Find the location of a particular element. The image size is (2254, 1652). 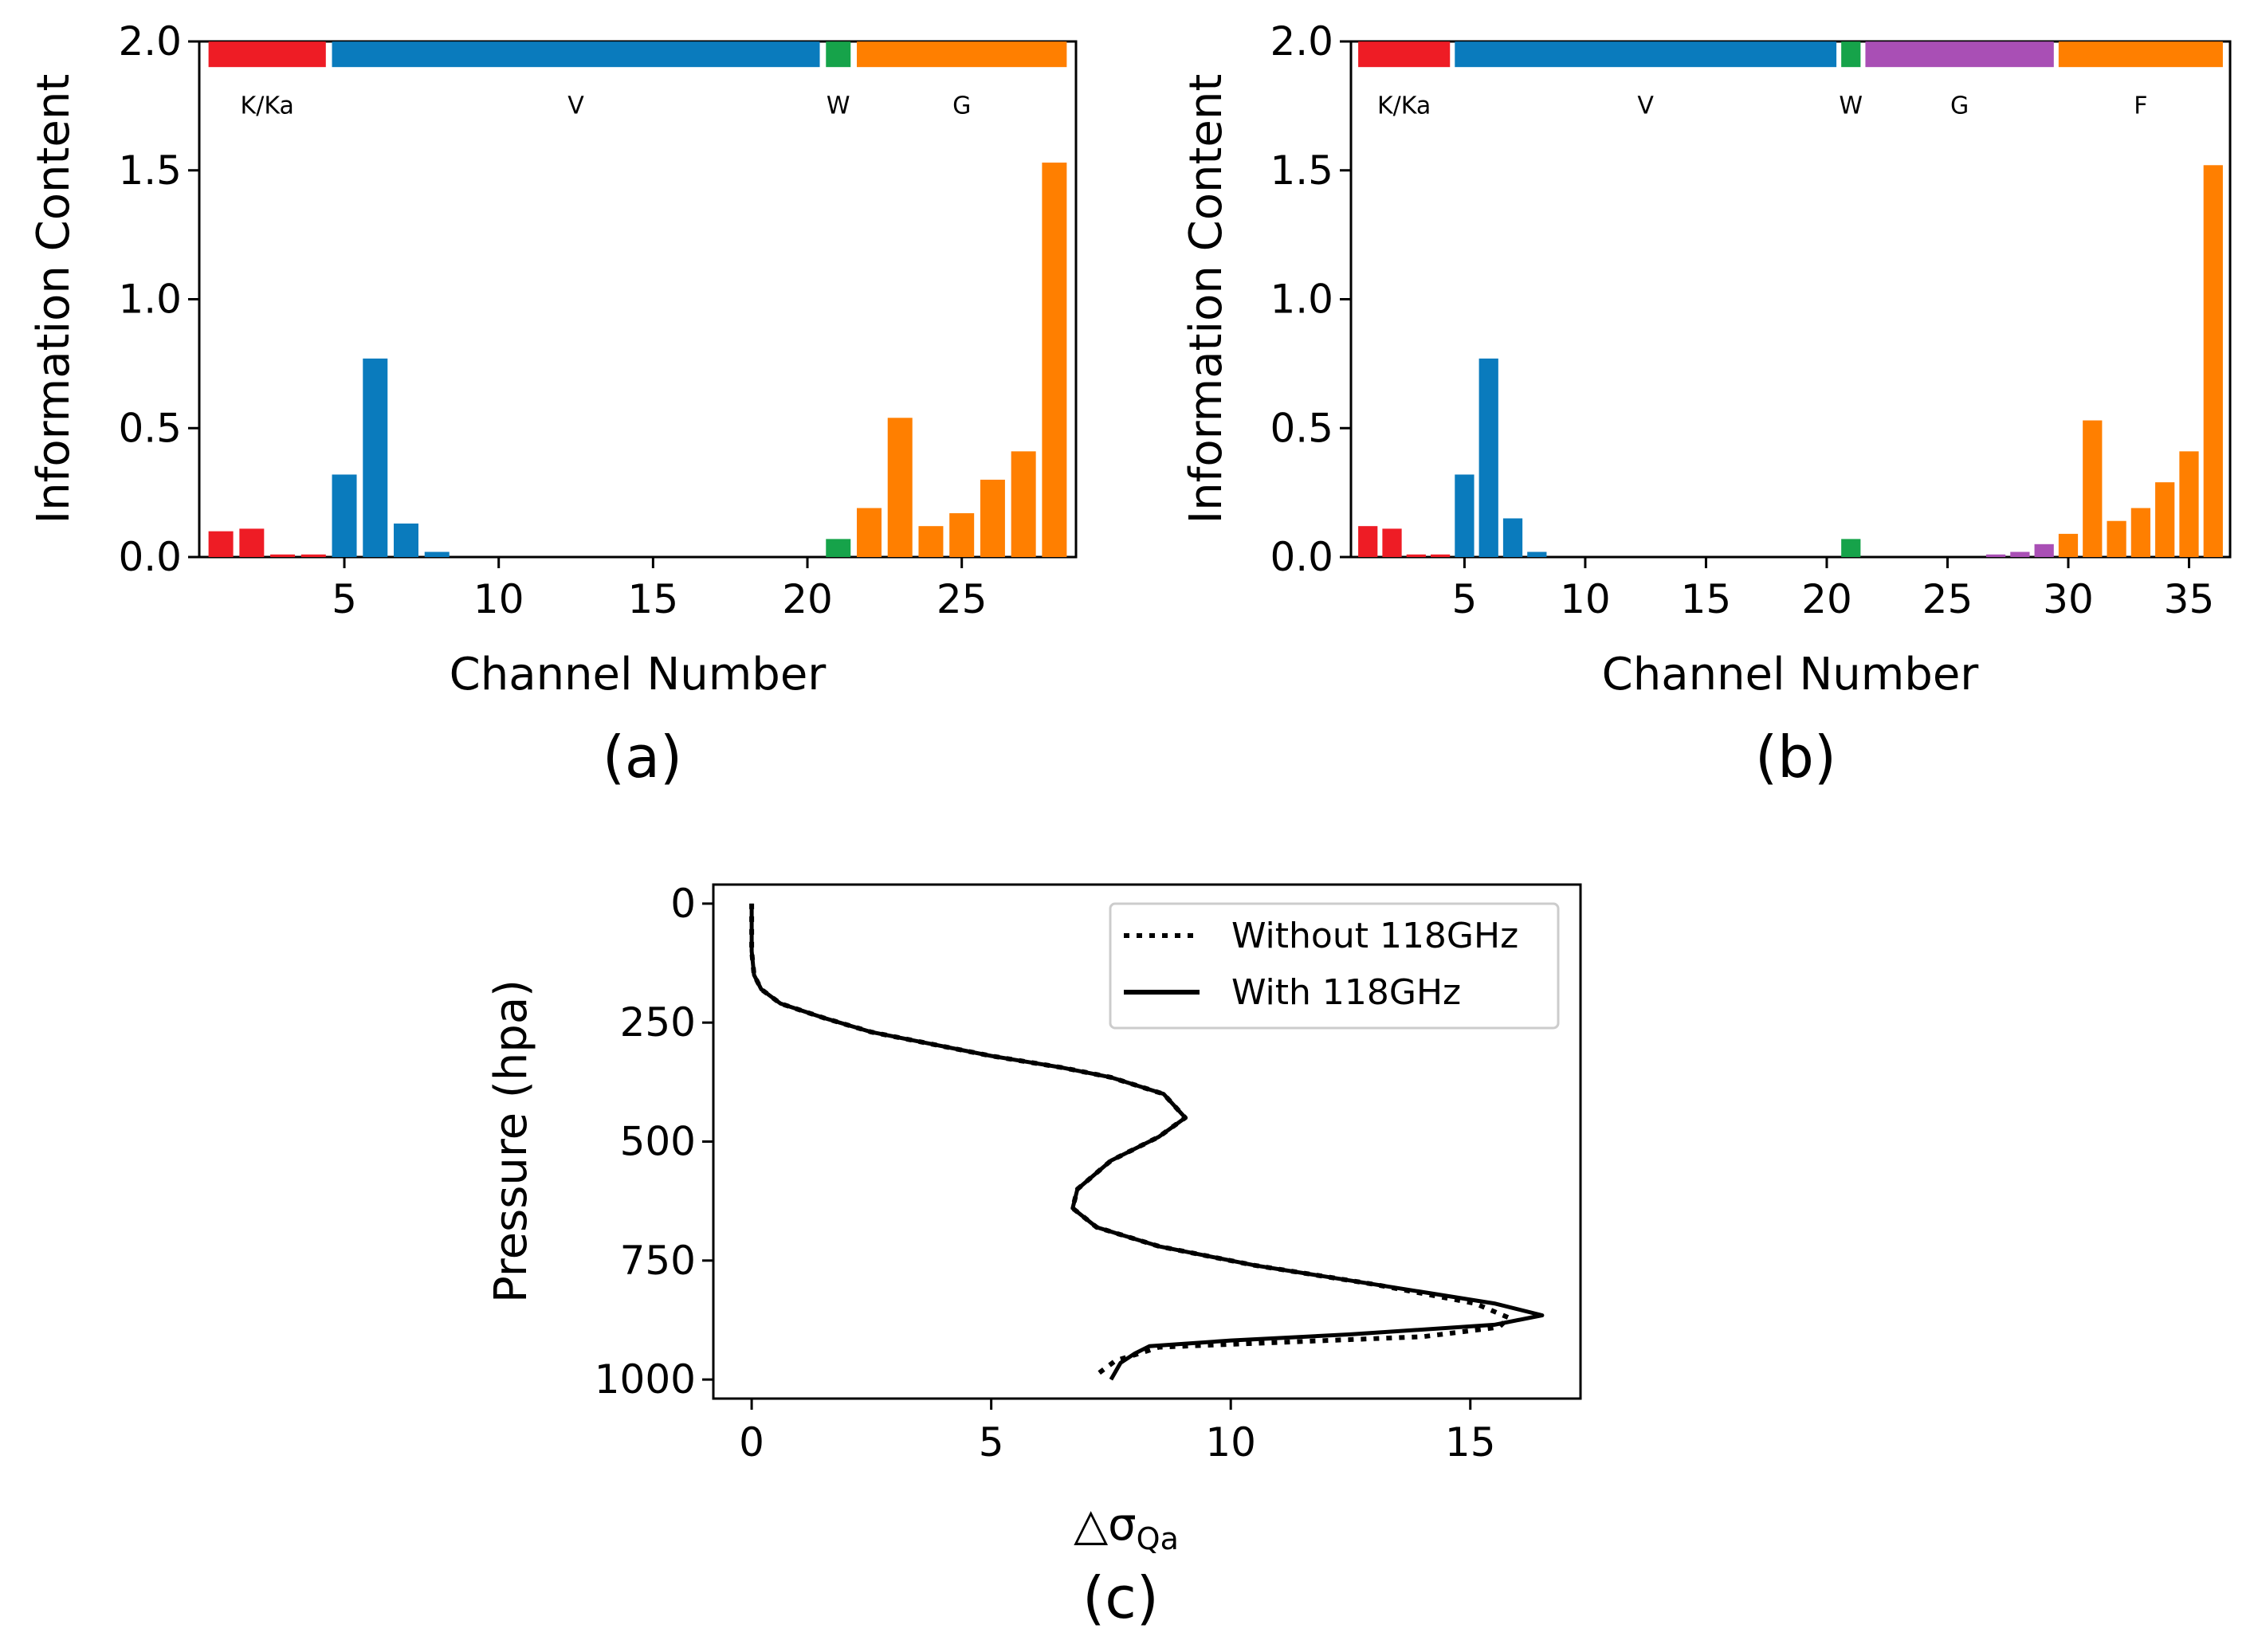

band-bar-b-k-ka is located at coordinates (1404, 54).